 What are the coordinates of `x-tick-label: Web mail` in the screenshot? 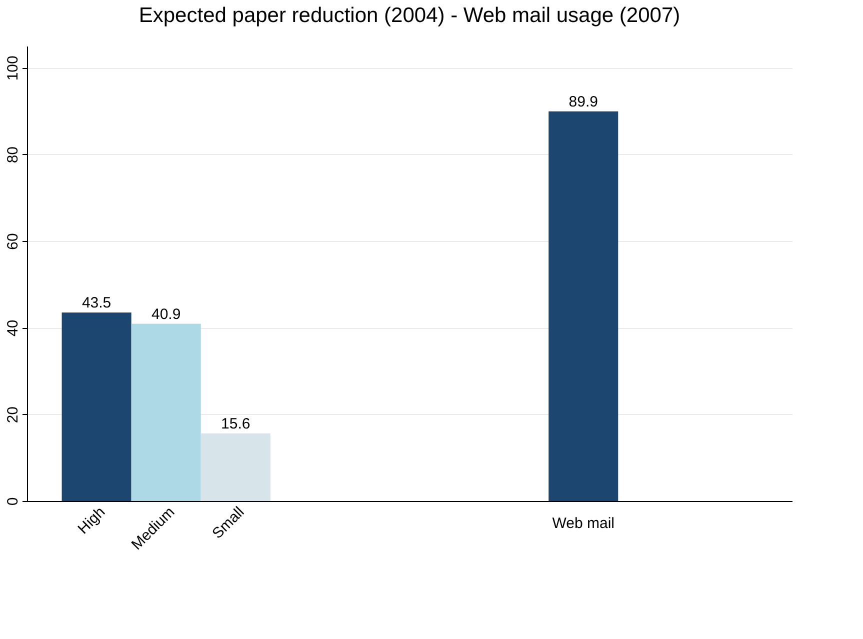 It's located at (583, 523).